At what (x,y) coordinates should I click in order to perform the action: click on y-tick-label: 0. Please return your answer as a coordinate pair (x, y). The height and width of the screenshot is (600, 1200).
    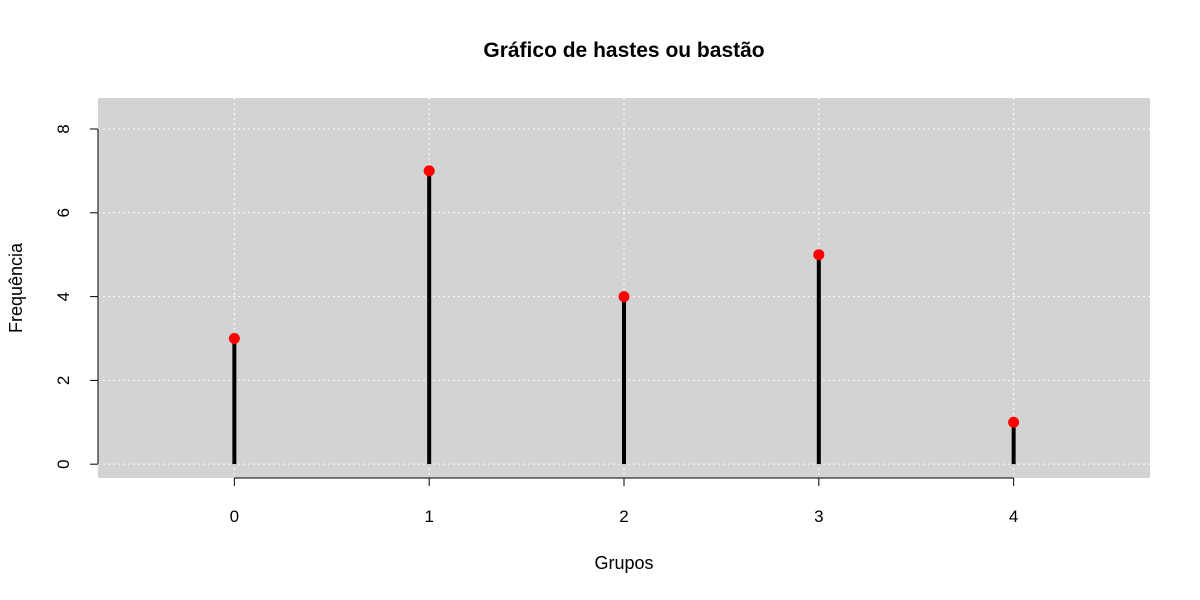
    Looking at the image, I should click on (63, 463).